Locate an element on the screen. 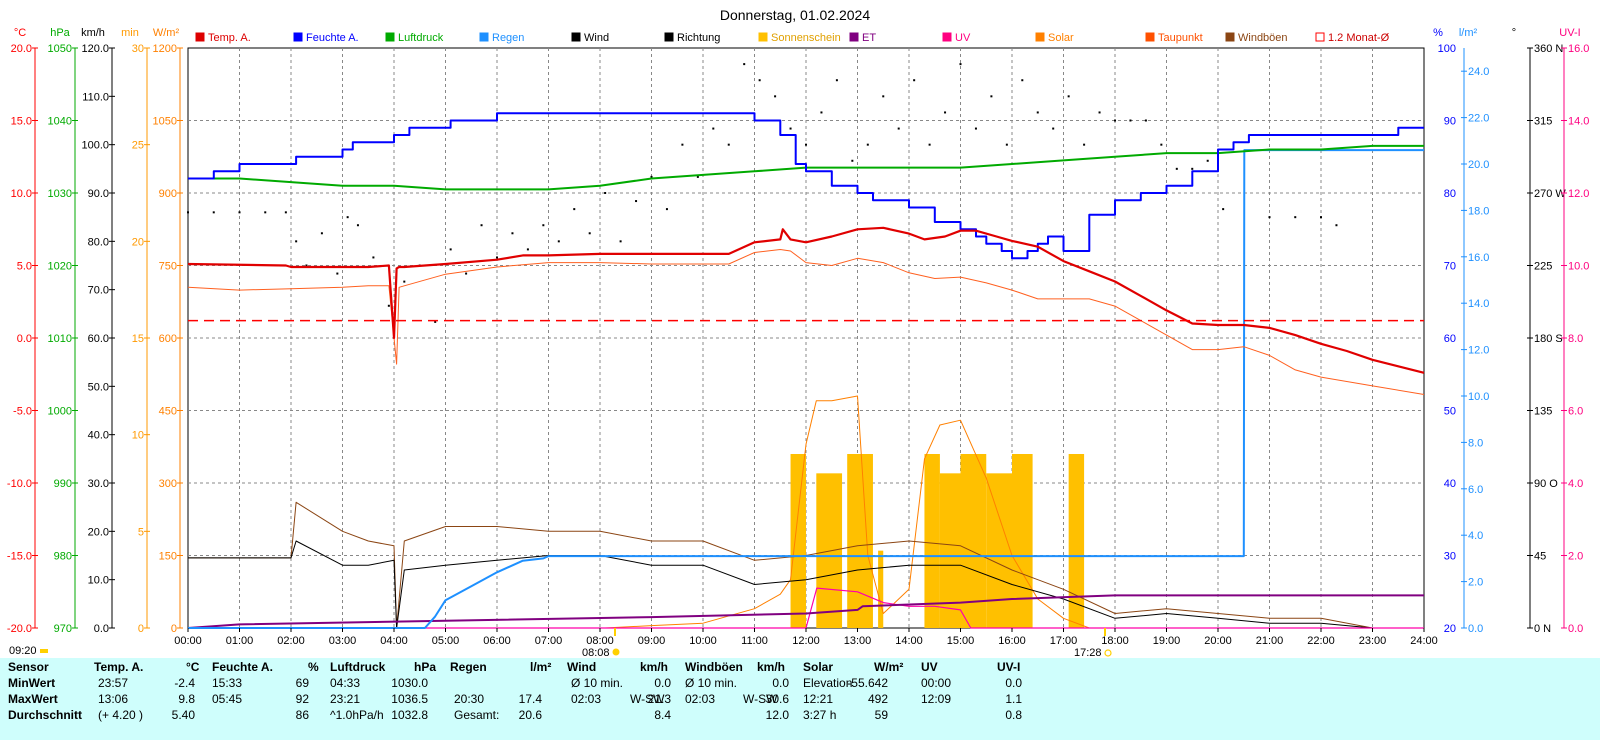 The height and width of the screenshot is (740, 1600). axis-tick-label-rain: 20.0 is located at coordinates (1478, 165).